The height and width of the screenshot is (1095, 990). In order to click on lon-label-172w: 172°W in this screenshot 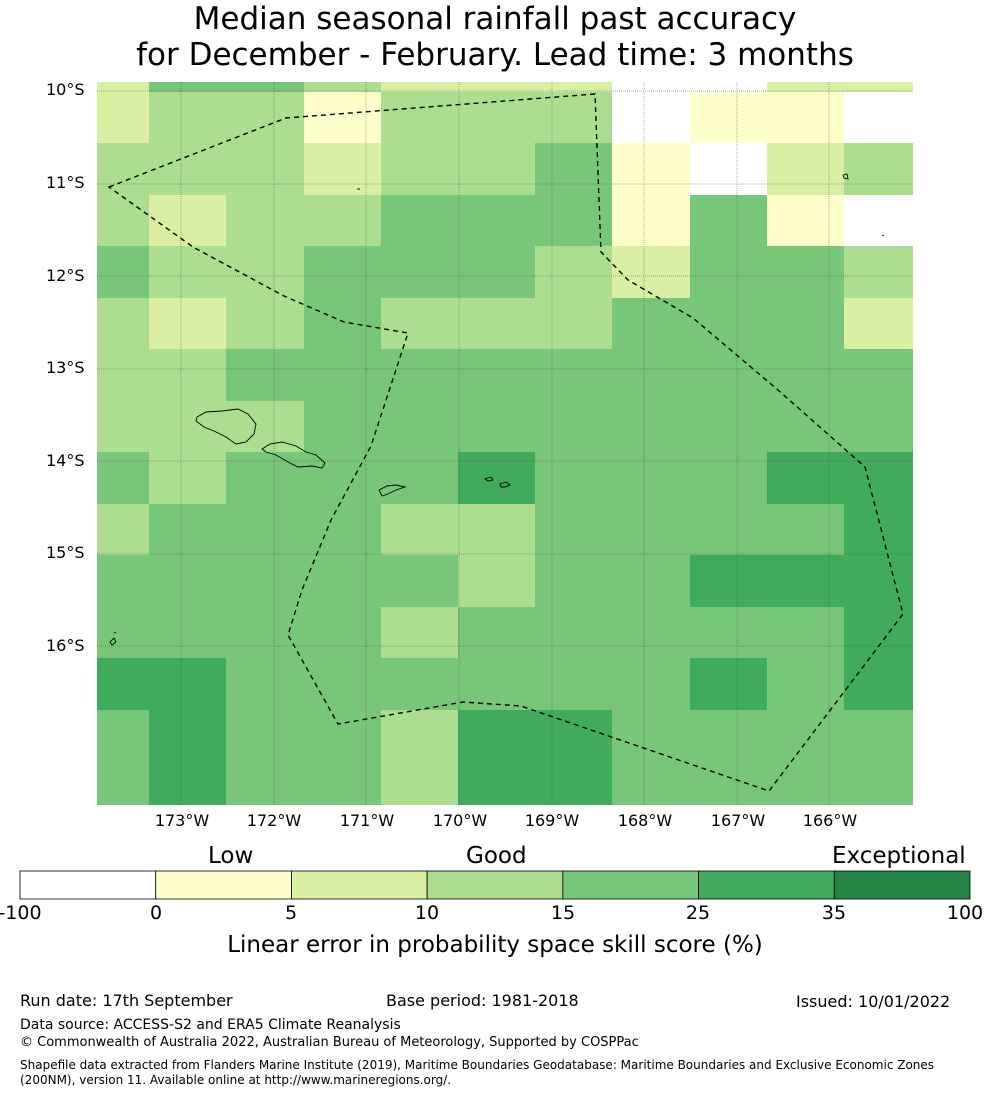, I will do `click(274, 820)`.